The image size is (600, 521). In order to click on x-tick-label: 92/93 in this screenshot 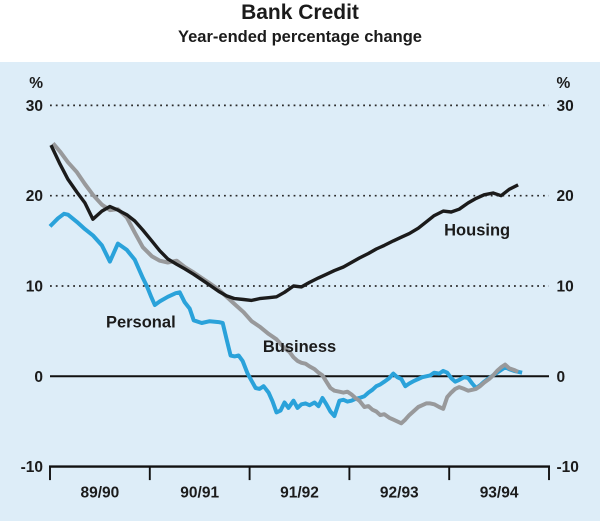, I will do `click(399, 493)`.